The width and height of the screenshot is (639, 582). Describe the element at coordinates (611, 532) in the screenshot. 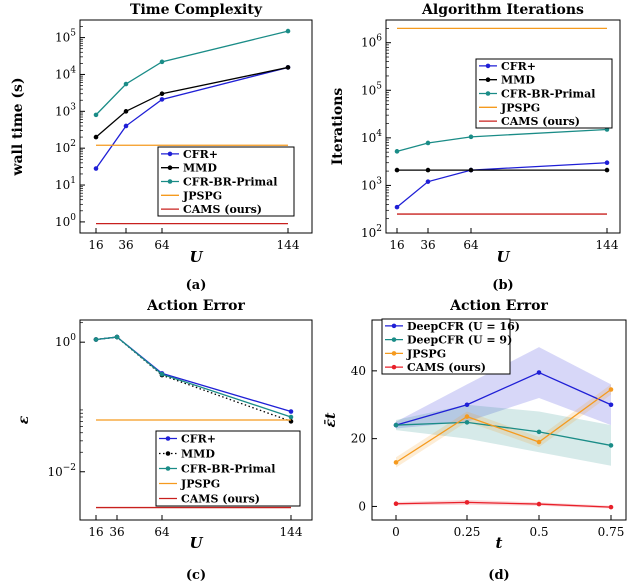

I see `x-tick-label: 0.75` at that location.